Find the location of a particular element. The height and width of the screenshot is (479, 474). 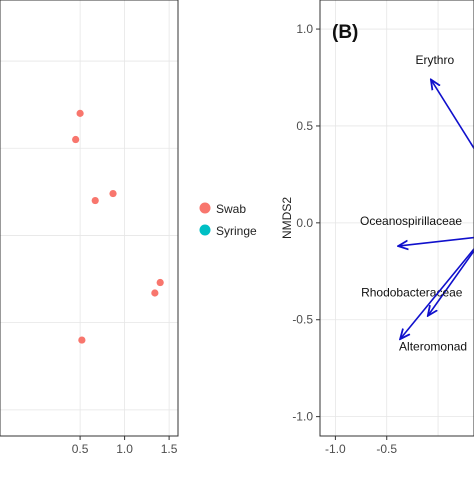

vector-arrow-alteromonad is located at coordinates (437, 293).